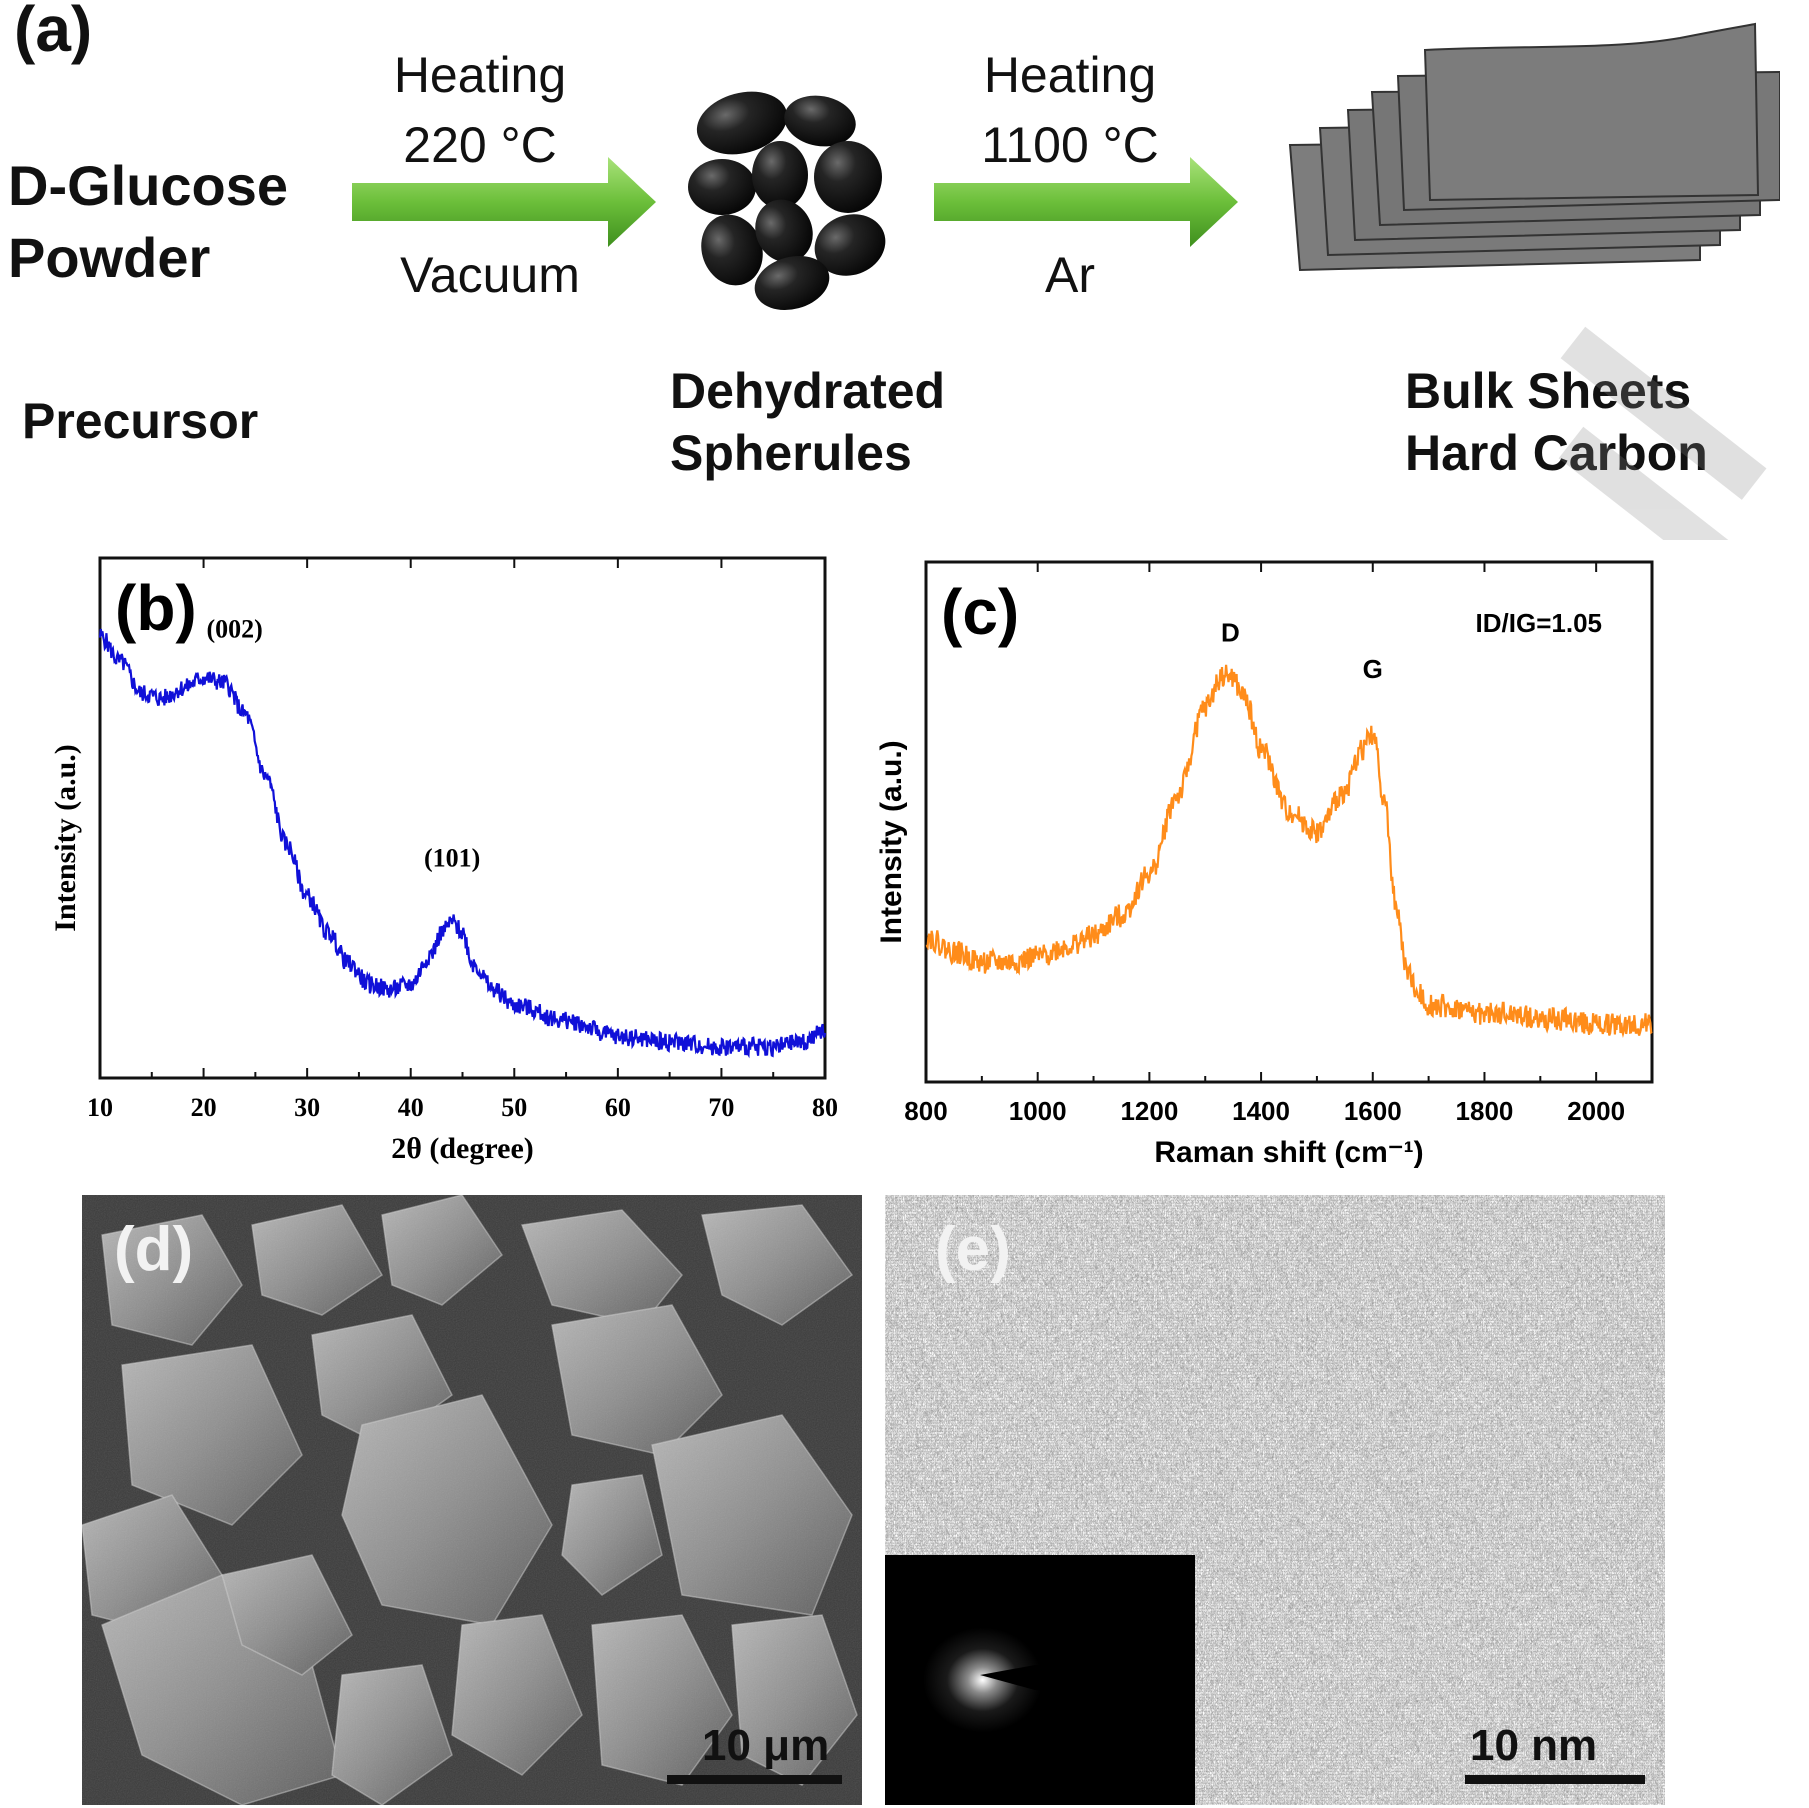  I want to click on start-material: D-Glucose Powder, so click(148, 222).